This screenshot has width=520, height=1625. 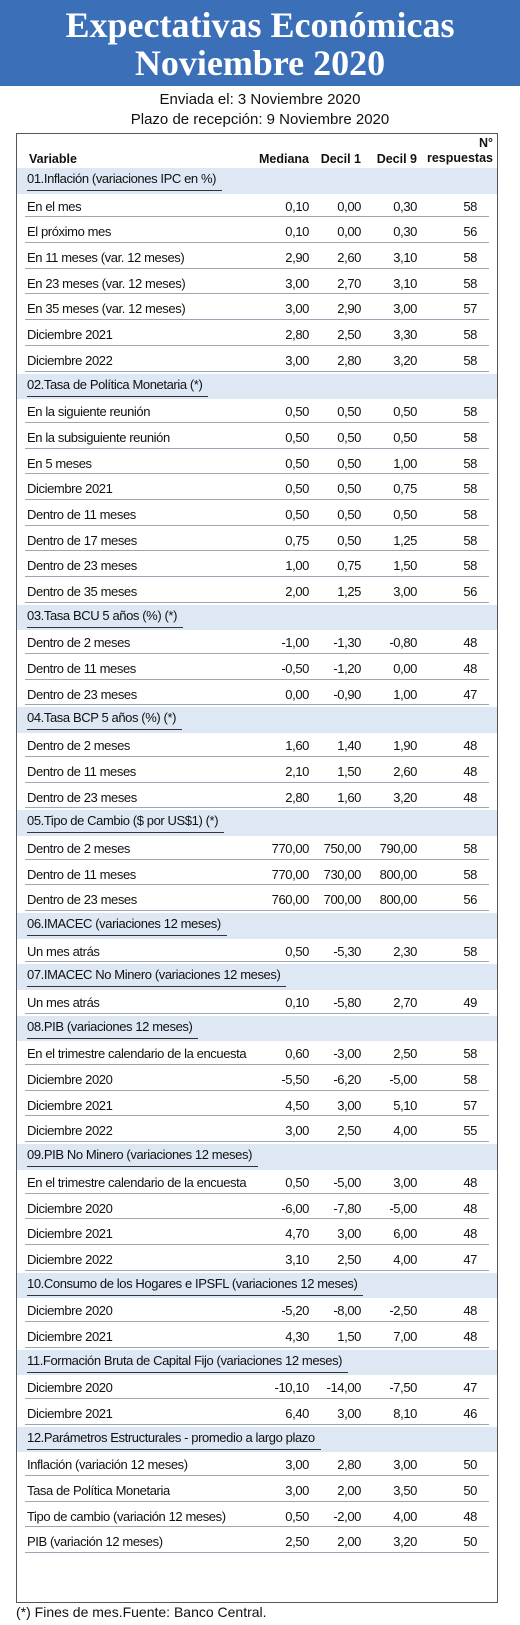 What do you see at coordinates (70, 1259) in the screenshot?
I see `row-label: Diciembre 2022` at bounding box center [70, 1259].